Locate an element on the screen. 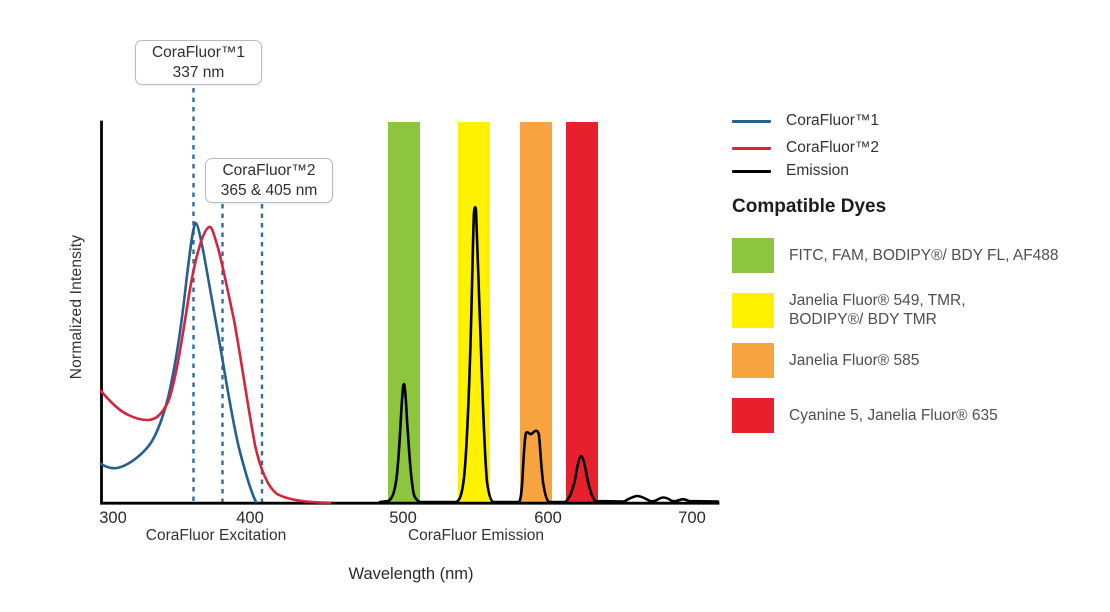  legend-label: CoraFluor™2 is located at coordinates (833, 147).